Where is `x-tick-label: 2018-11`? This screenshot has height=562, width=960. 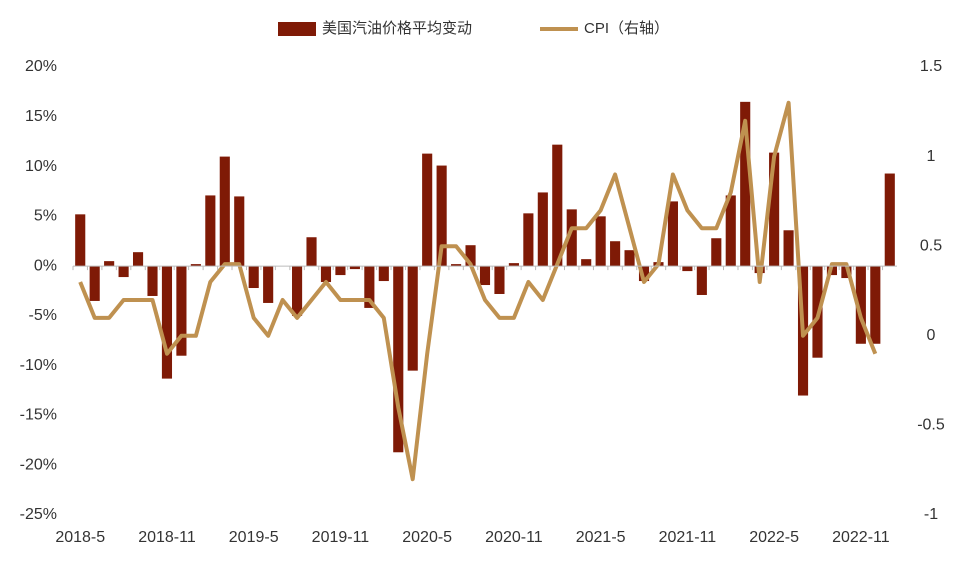 x-tick-label: 2018-11 is located at coordinates (167, 537).